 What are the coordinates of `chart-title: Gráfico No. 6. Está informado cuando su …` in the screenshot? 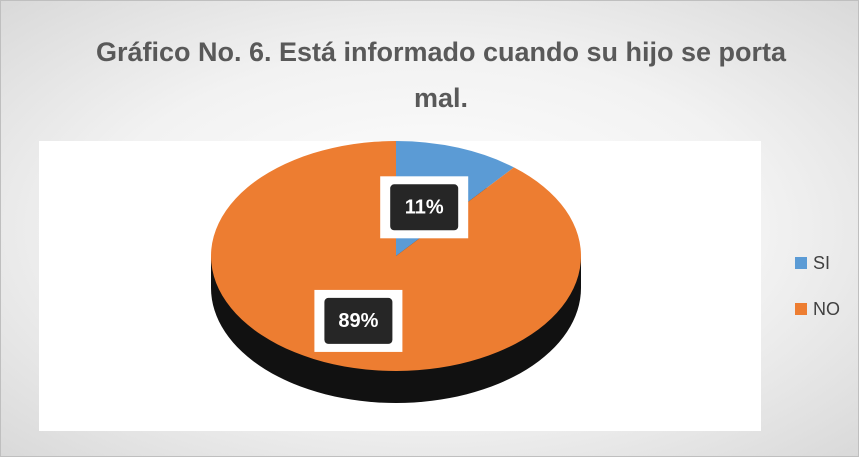 It's located at (441, 75).